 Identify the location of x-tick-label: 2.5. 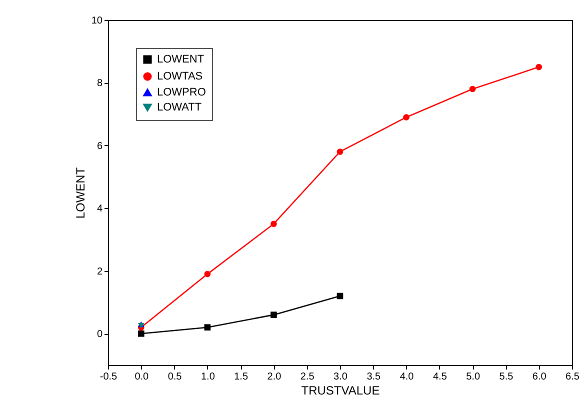
(307, 377).